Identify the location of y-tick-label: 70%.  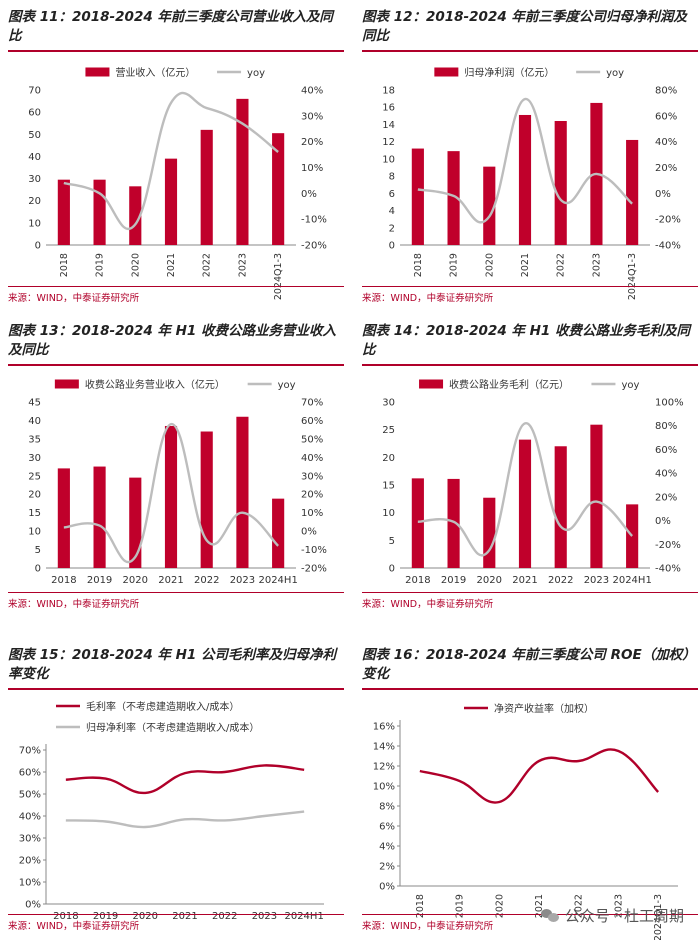
(30, 751).